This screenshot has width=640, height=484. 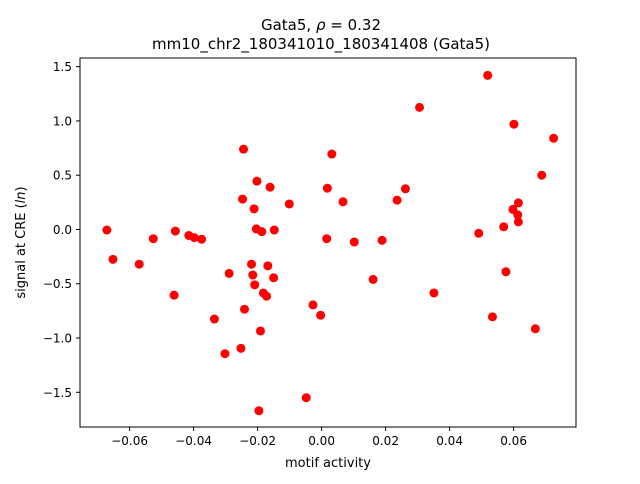 What do you see at coordinates (57, 339) in the screenshot?
I see `y-tick-label-1: −1.0` at bounding box center [57, 339].